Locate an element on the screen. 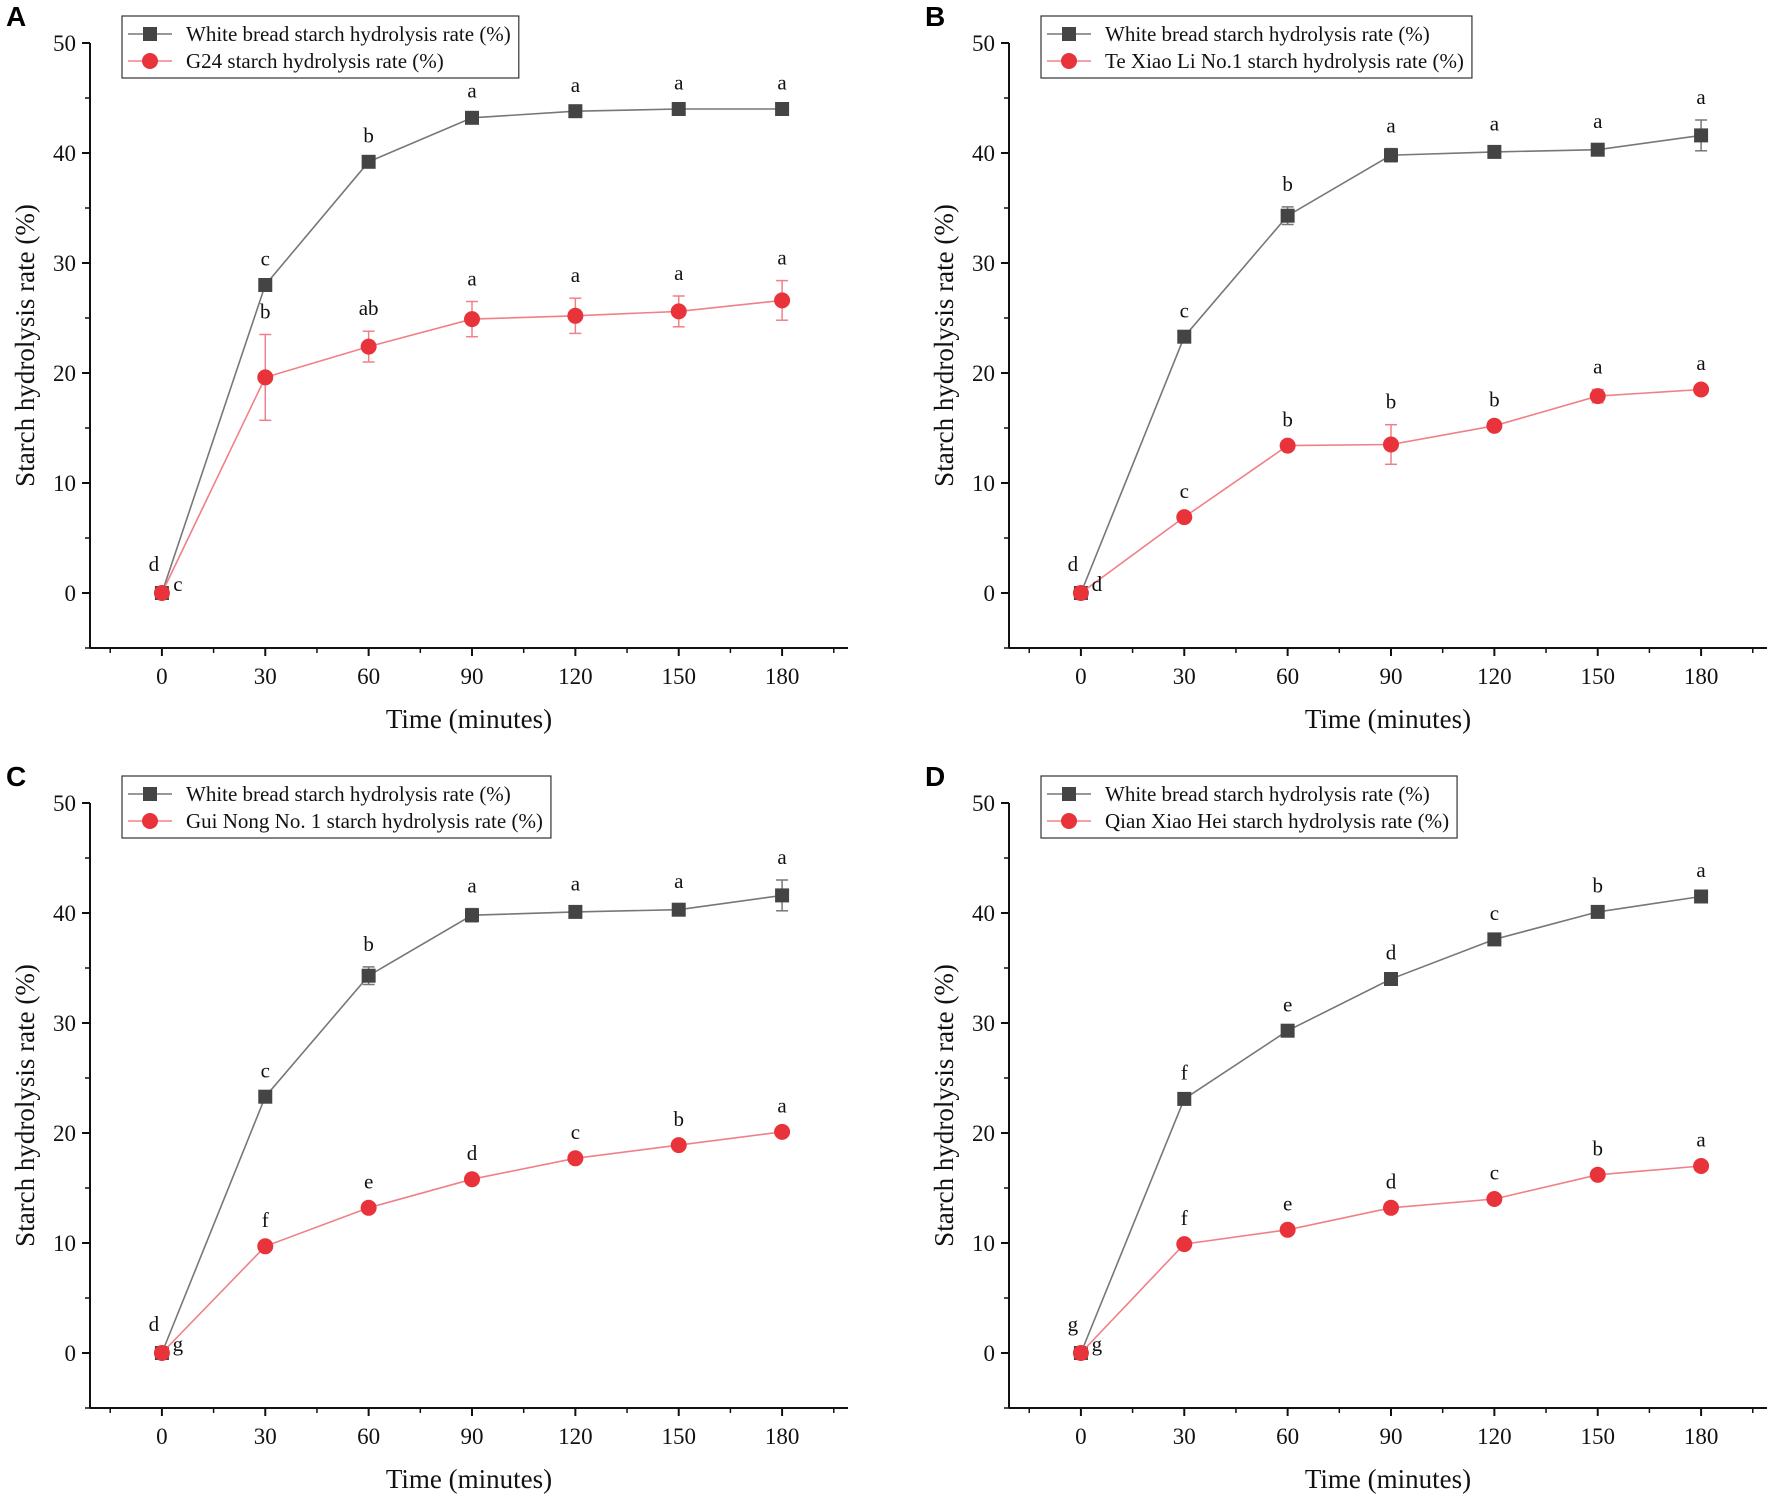  x-tick-label: 0 is located at coordinates (162, 676).